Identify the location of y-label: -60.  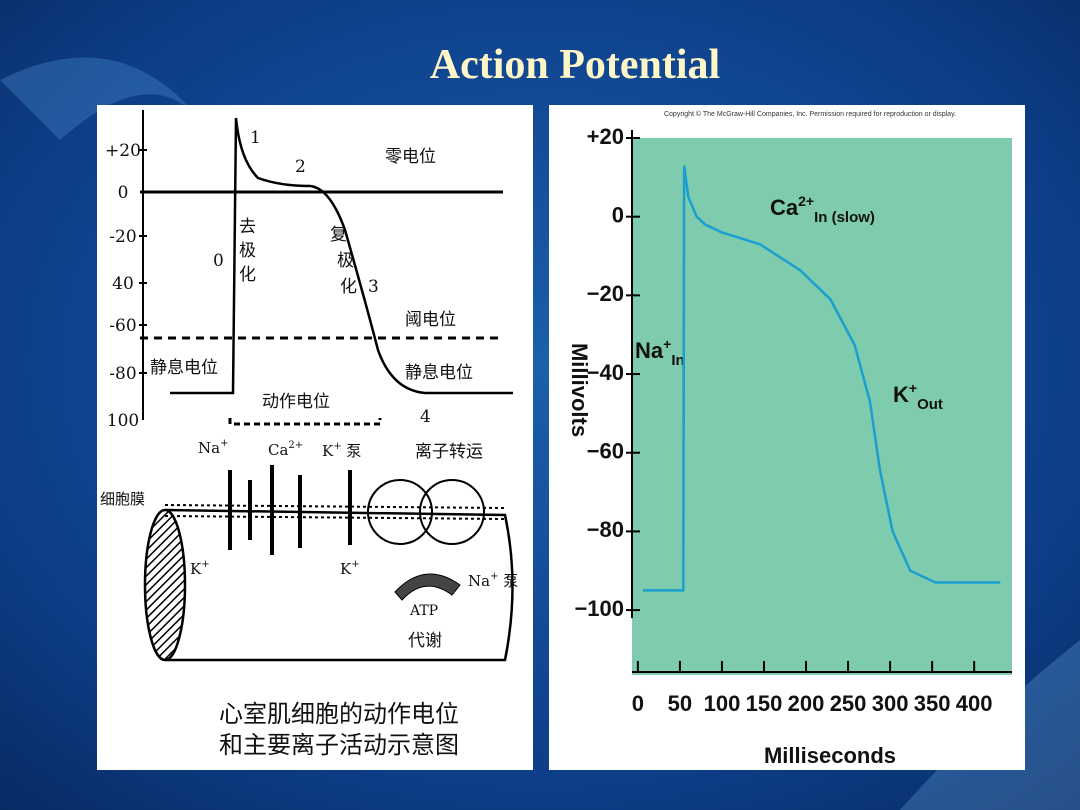
(122, 326).